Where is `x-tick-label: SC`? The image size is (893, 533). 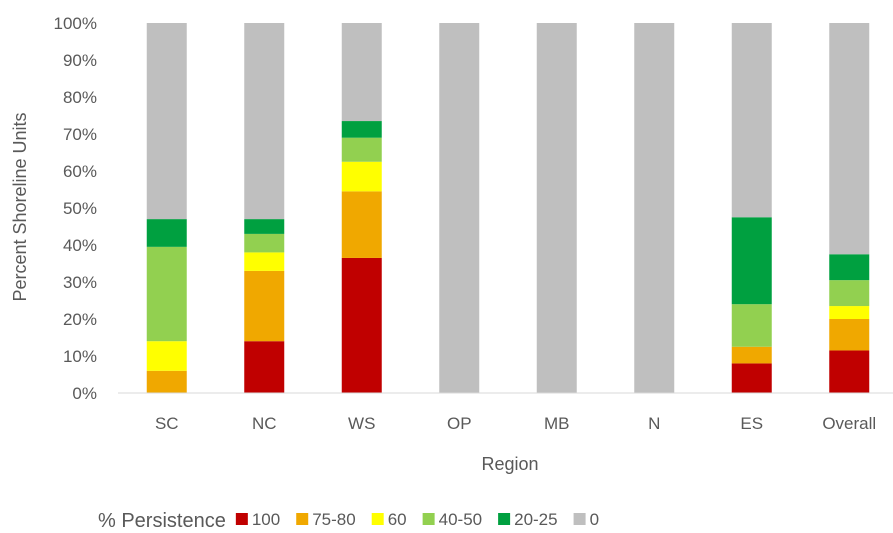 x-tick-label: SC is located at coordinates (167, 423).